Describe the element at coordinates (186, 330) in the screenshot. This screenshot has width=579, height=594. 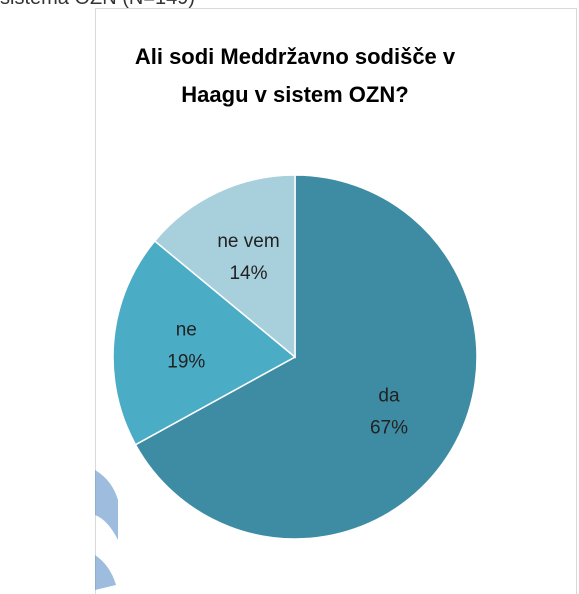
I see `slice-label: ne` at that location.